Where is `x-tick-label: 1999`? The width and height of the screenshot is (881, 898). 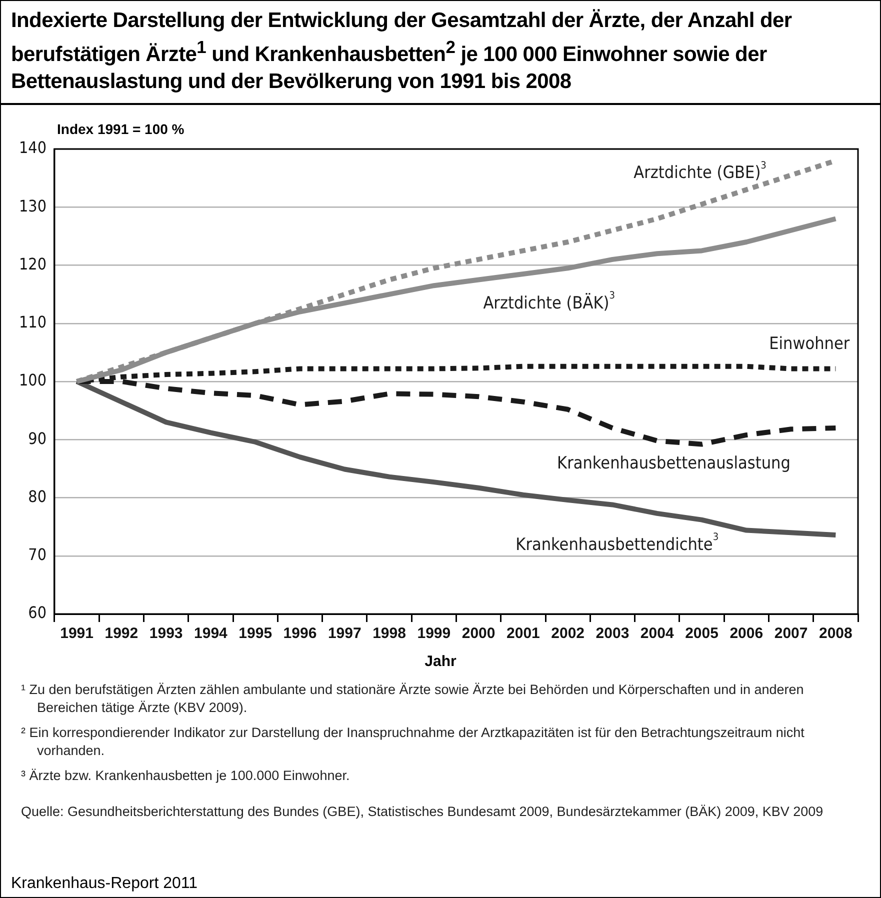 x-tick-label: 1999 is located at coordinates (434, 633).